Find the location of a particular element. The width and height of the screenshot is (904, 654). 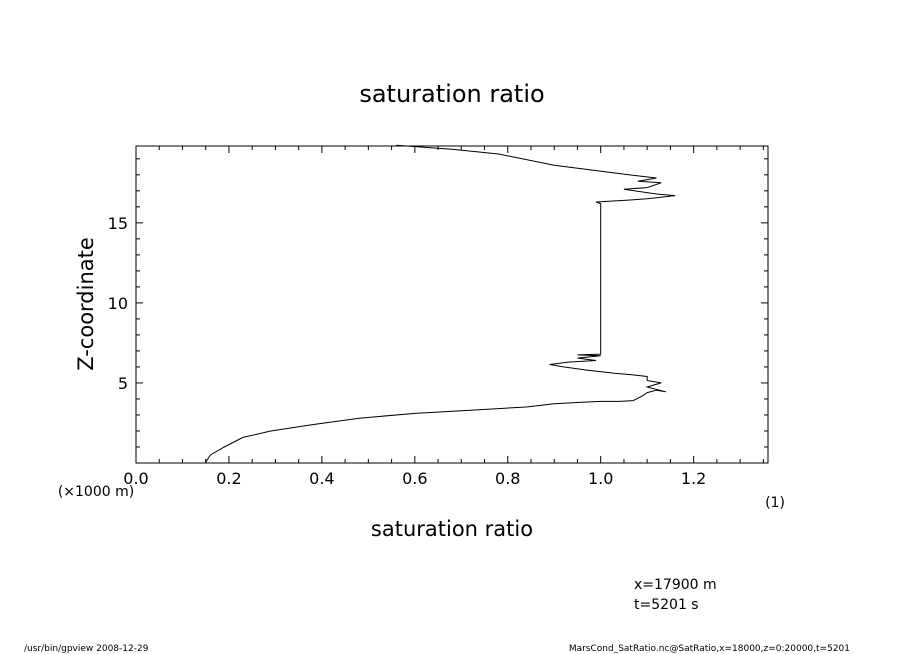

x-position-annotation: x=17900 m is located at coordinates (675, 585).